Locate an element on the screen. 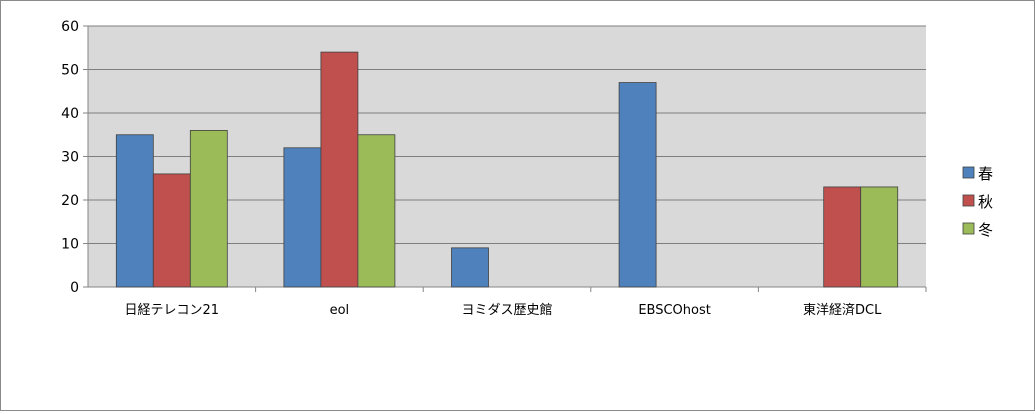 The image size is (1035, 414). y-tick-label: 40 is located at coordinates (70, 114).